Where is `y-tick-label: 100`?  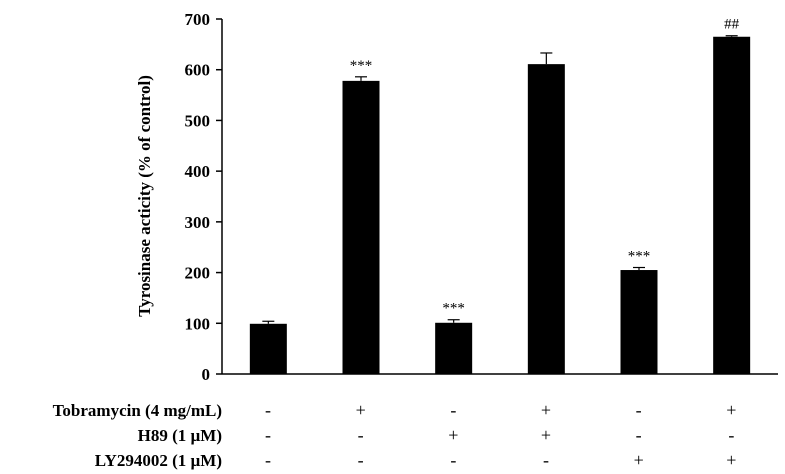 y-tick-label: 100 is located at coordinates (198, 323).